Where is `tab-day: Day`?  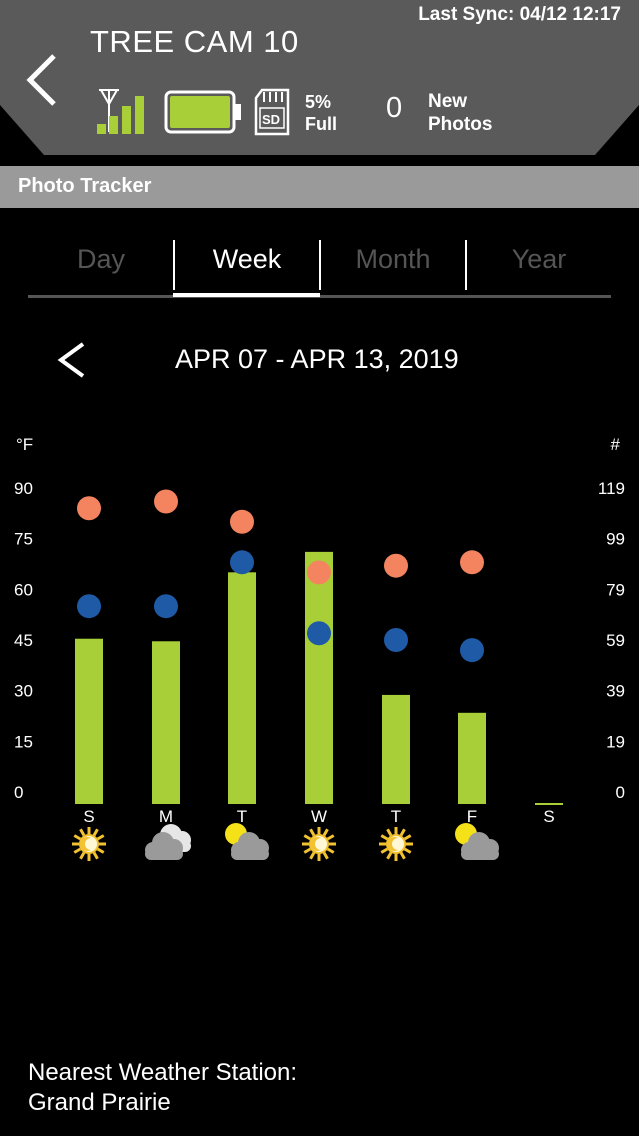 tab-day: Day is located at coordinates (100, 259).